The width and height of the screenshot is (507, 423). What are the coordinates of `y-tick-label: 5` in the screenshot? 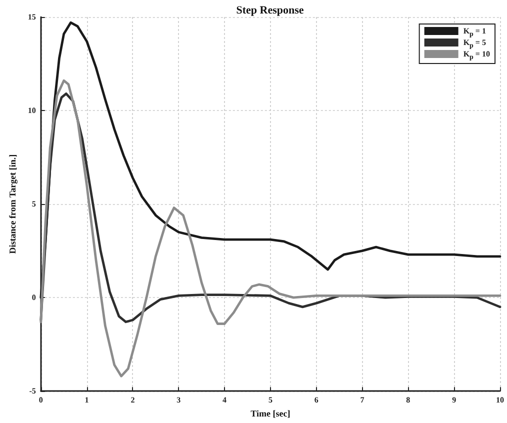 It's located at (34, 204).